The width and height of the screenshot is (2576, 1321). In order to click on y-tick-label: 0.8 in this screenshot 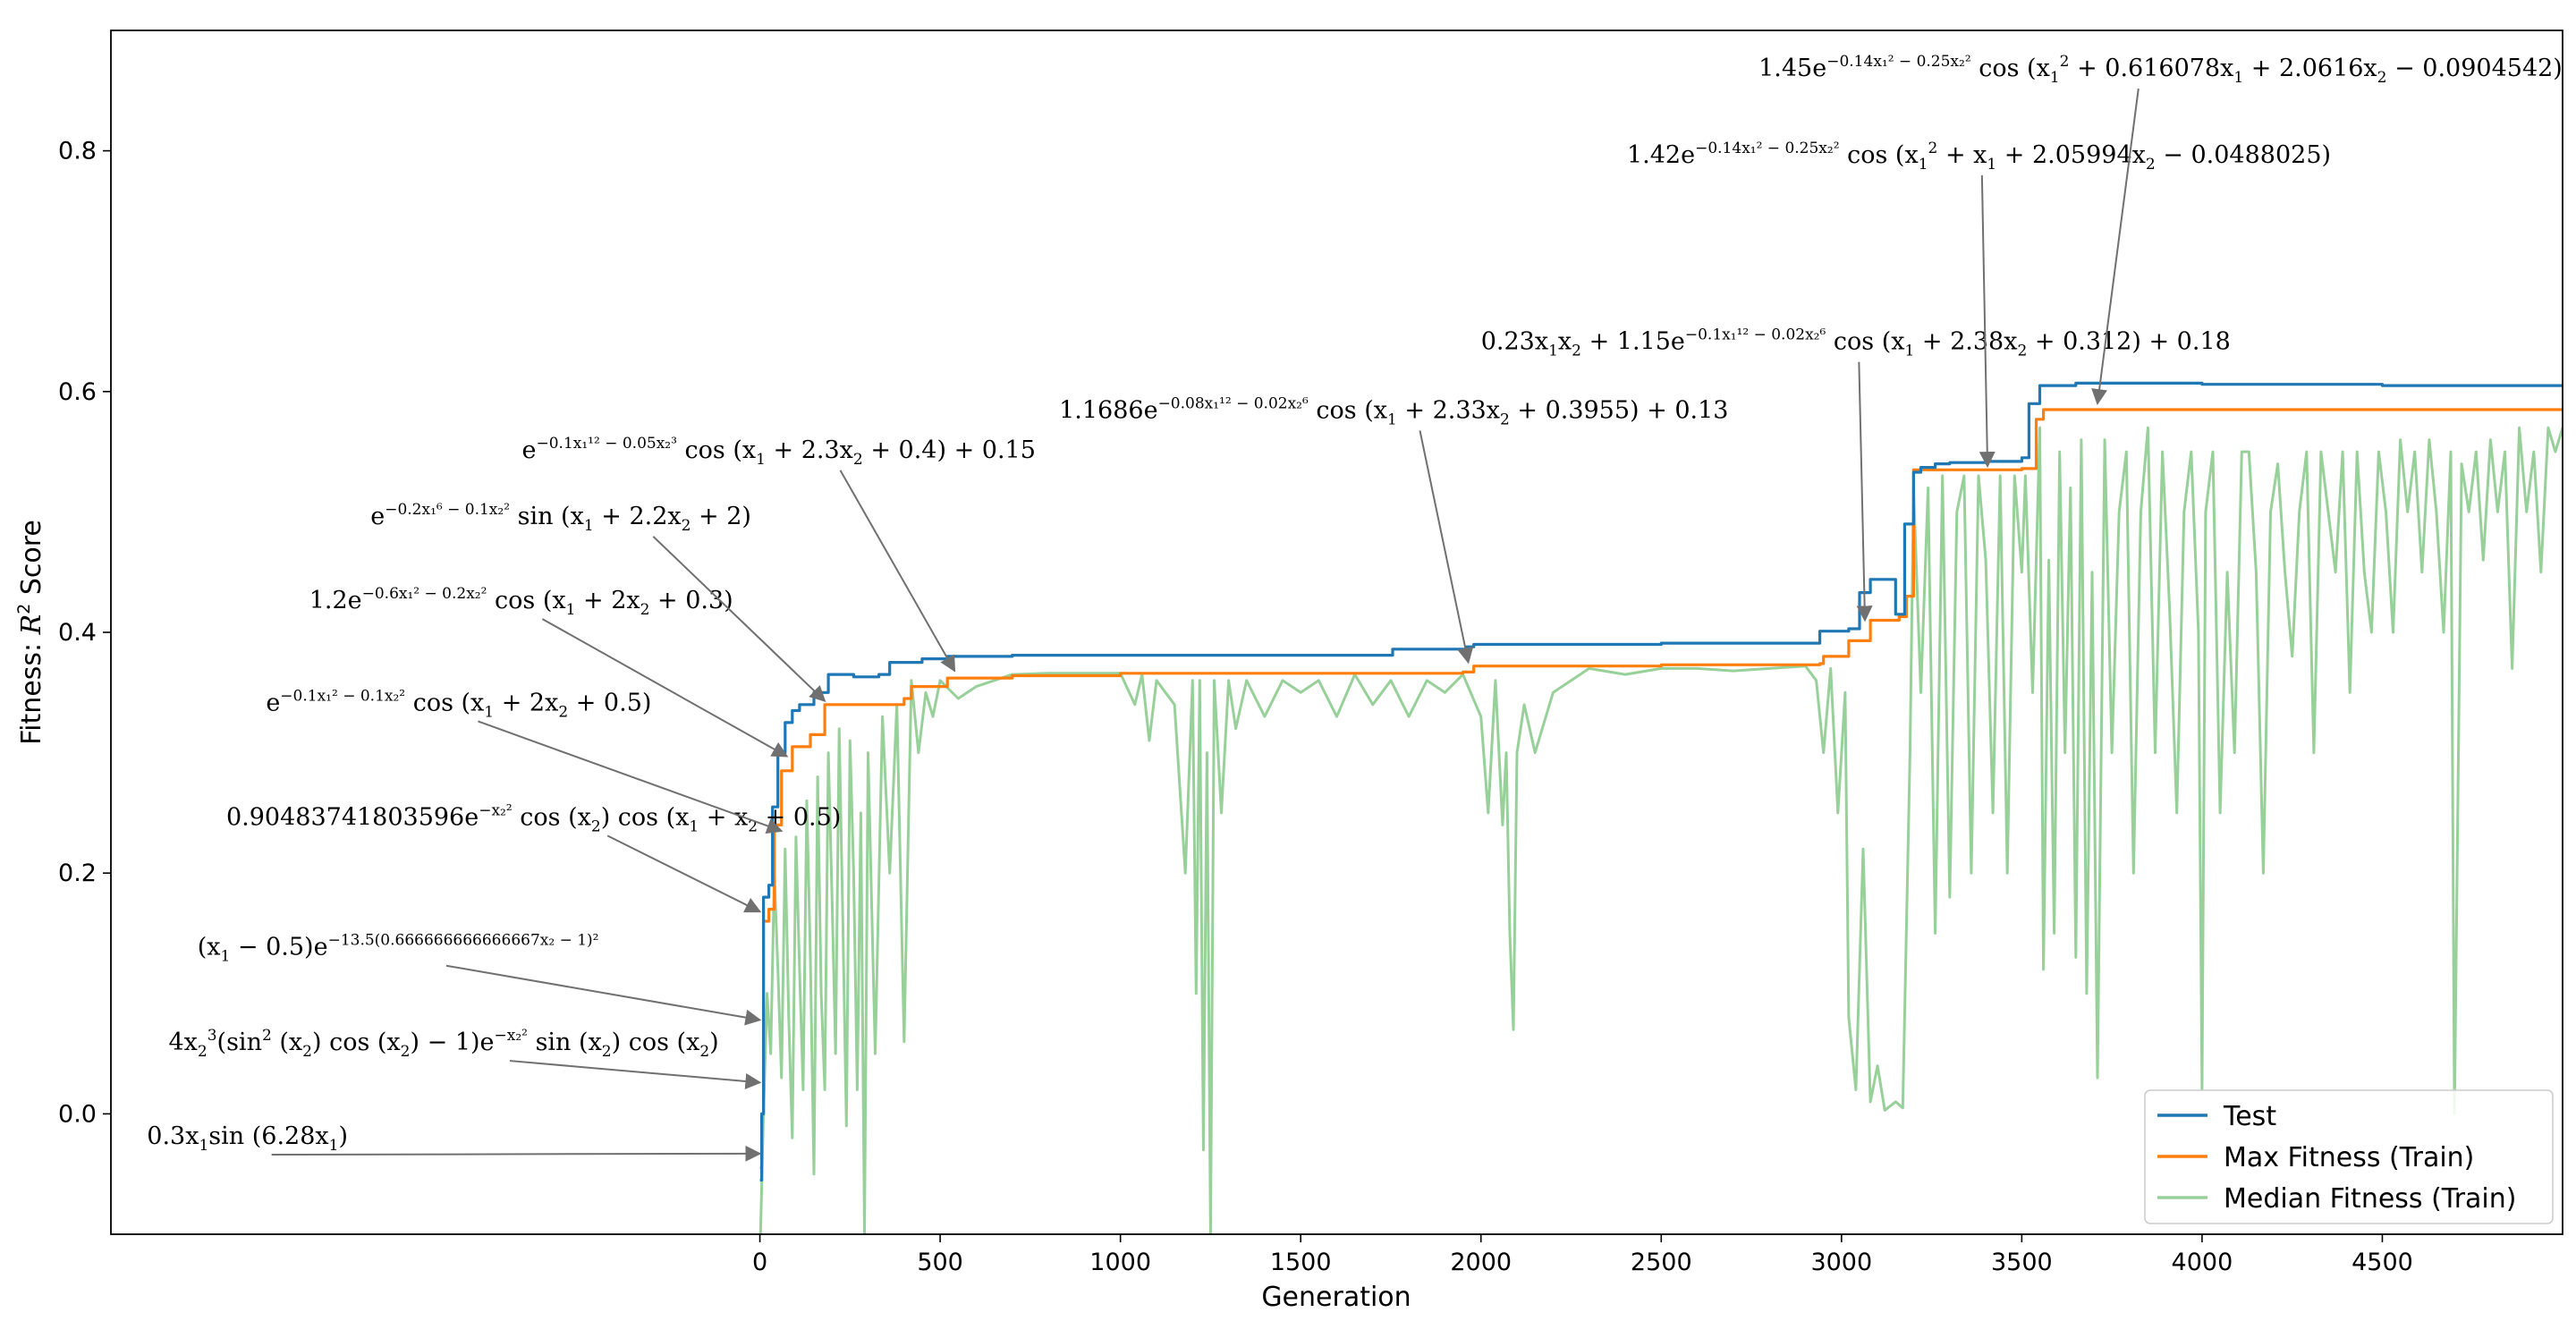, I will do `click(77, 151)`.